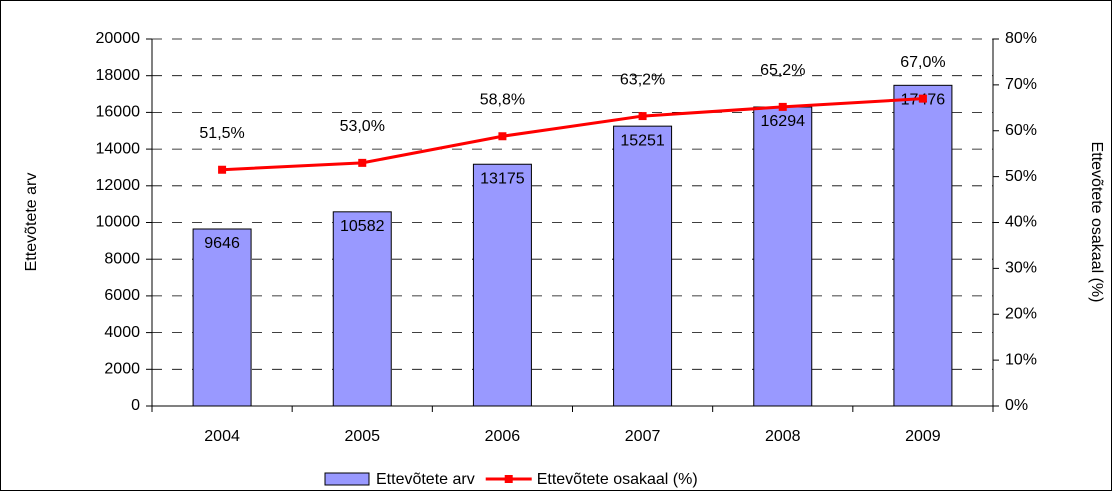 This screenshot has width=1112, height=491. I want to click on y-tick-label: 18000, so click(118, 75).